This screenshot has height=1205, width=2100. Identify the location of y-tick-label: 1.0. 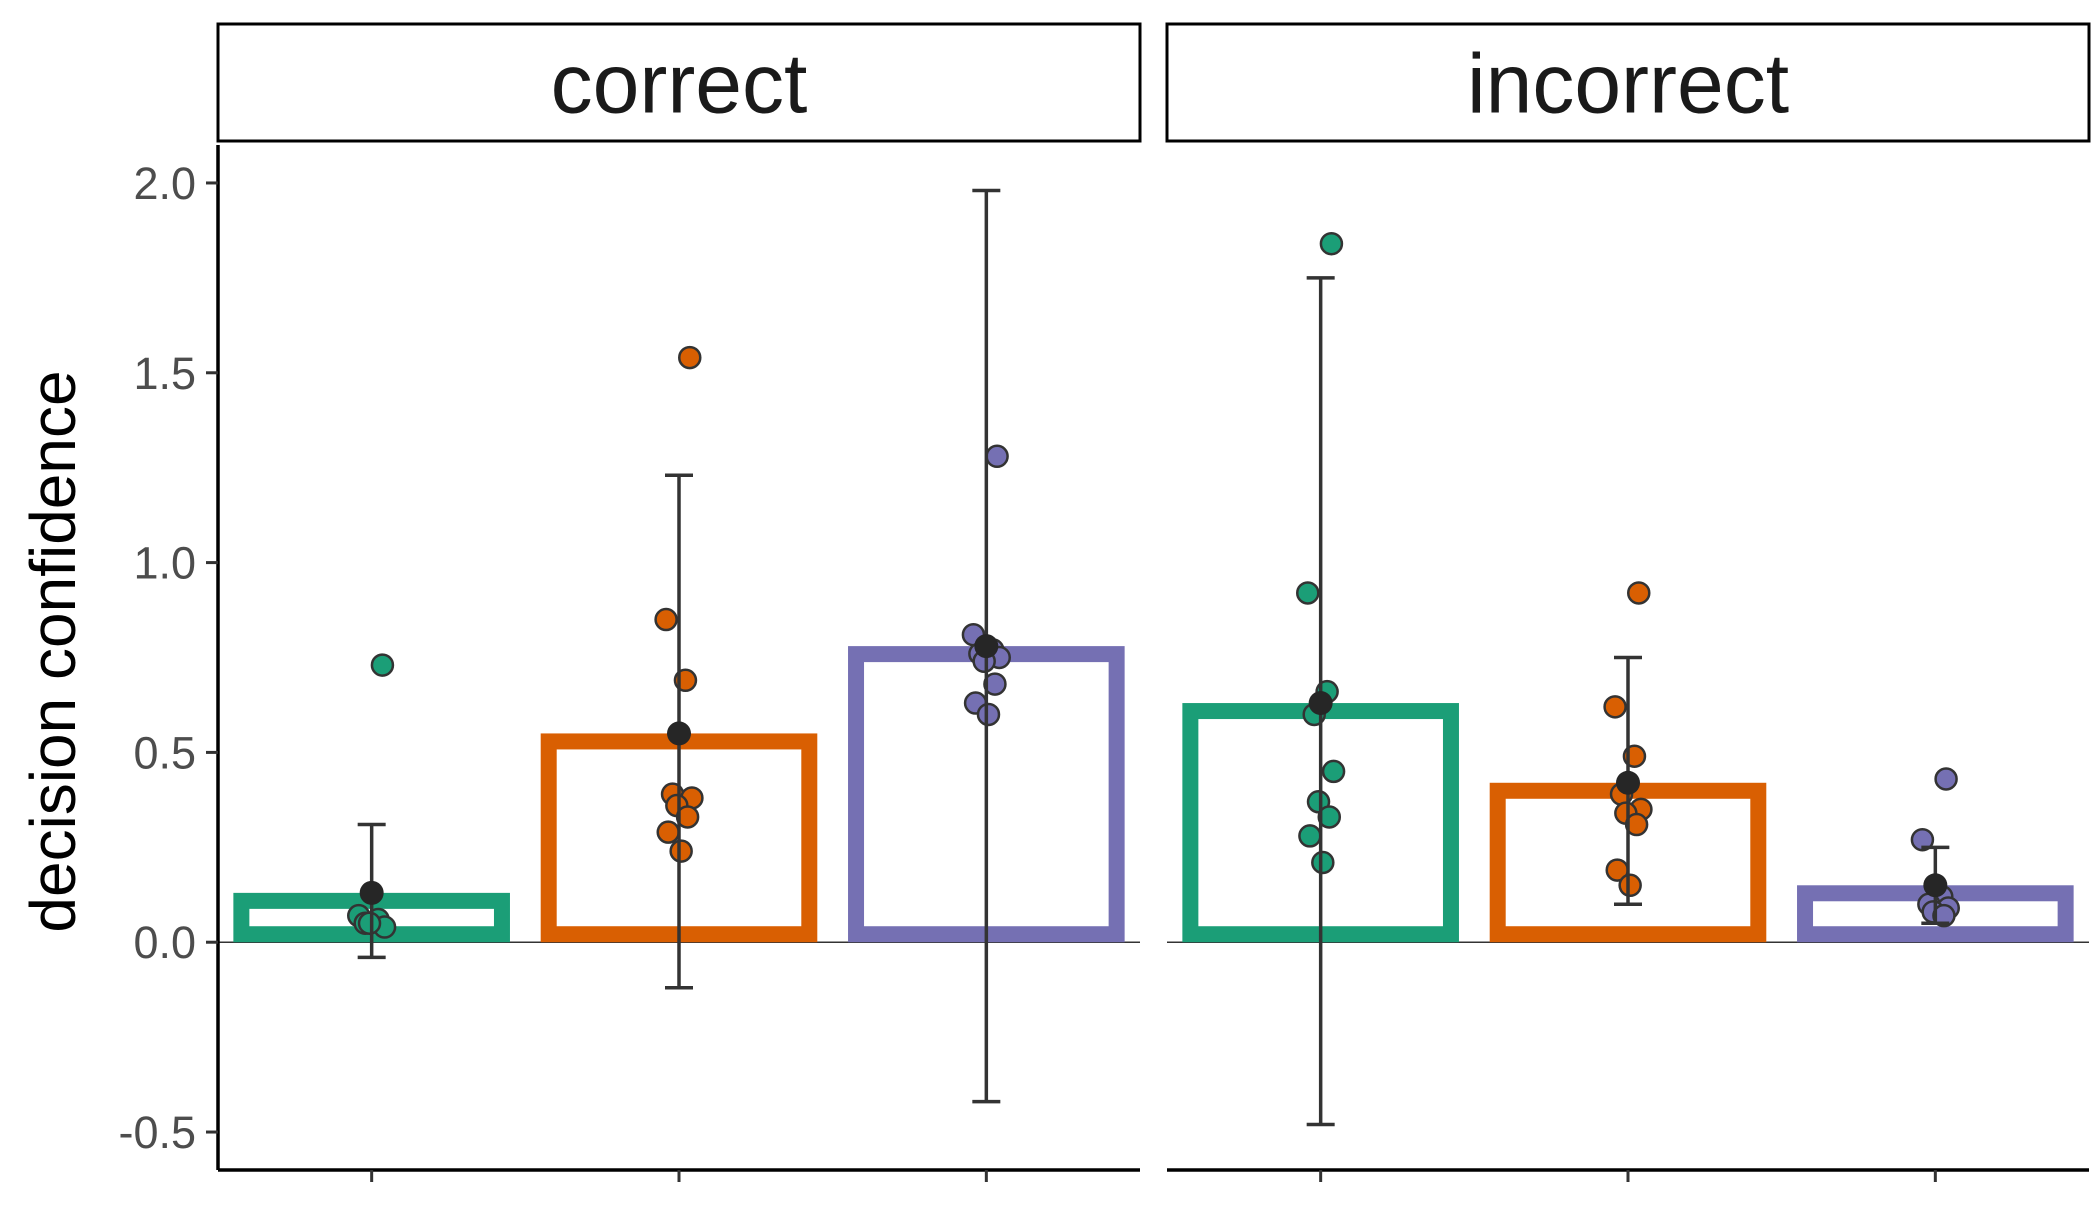
(164, 563).